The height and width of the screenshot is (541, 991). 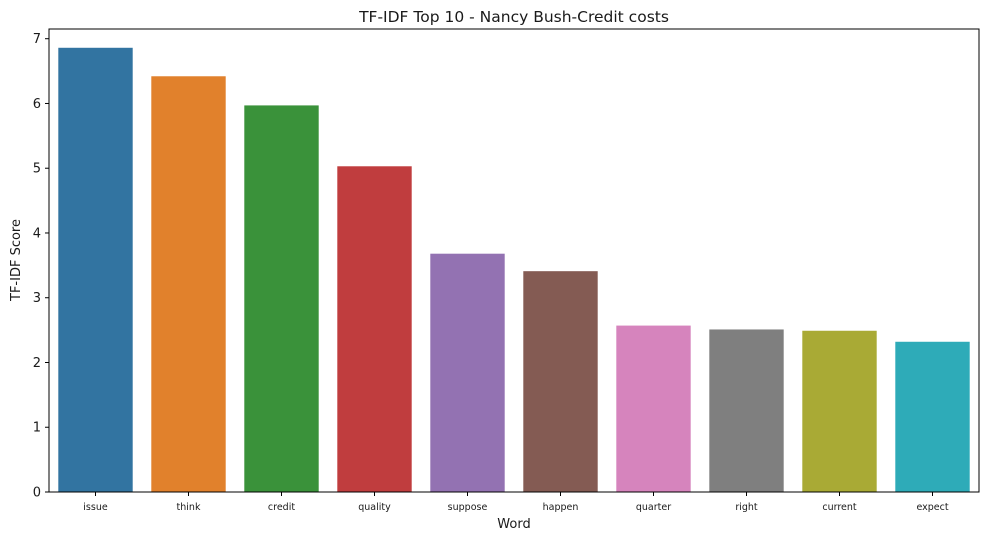 I want to click on y-tick-label-4: 4, so click(x=37, y=233).